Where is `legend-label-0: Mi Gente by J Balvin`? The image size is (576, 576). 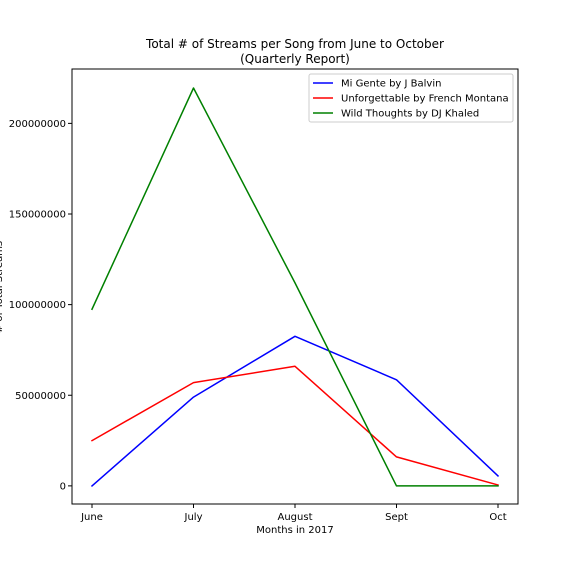
legend-label-0: Mi Gente by J Balvin is located at coordinates (391, 84).